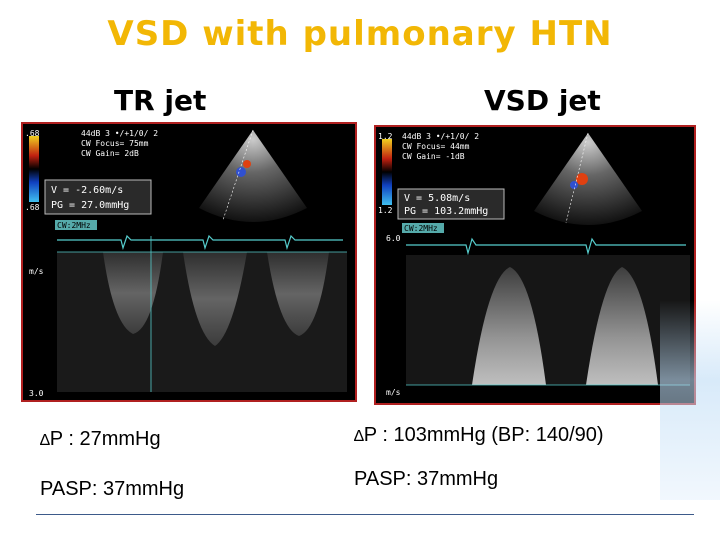 This screenshot has width=720, height=540. Describe the element at coordinates (542, 100) in the screenshot. I see `right-panel-label: VSD jet` at that location.